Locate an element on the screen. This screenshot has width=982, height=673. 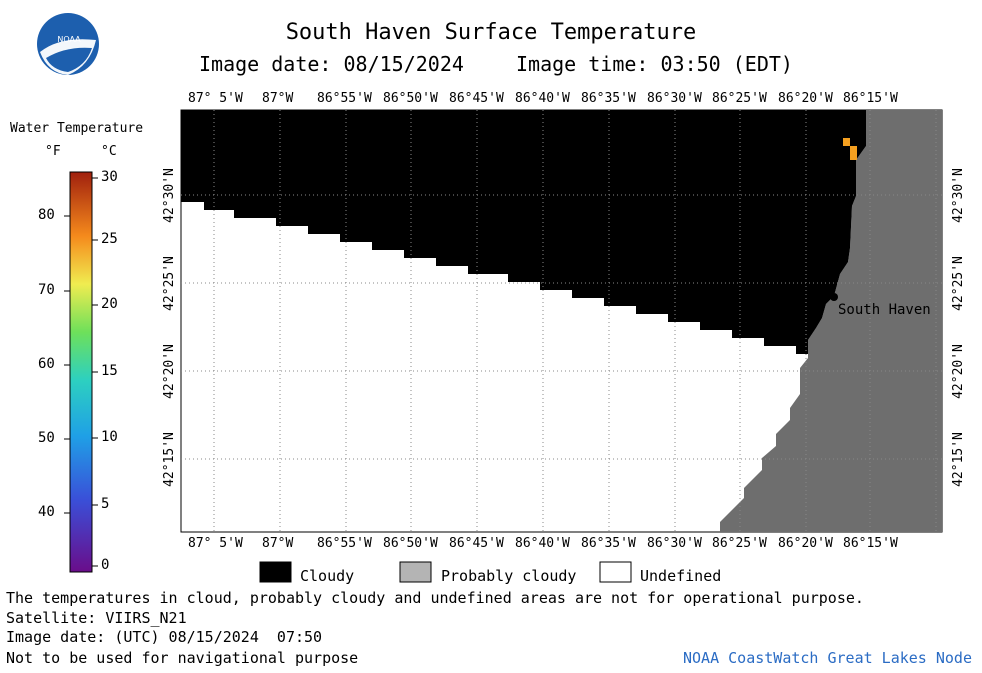
noaa-logo-text: NOAA is located at coordinates (69, 39).